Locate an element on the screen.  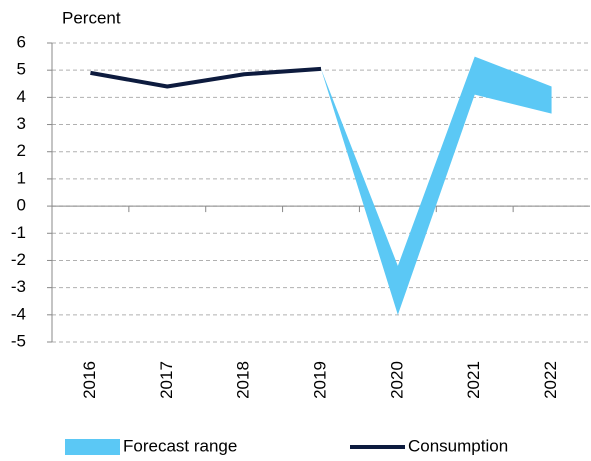
x-tick-label: 2020 is located at coordinates (396, 380).